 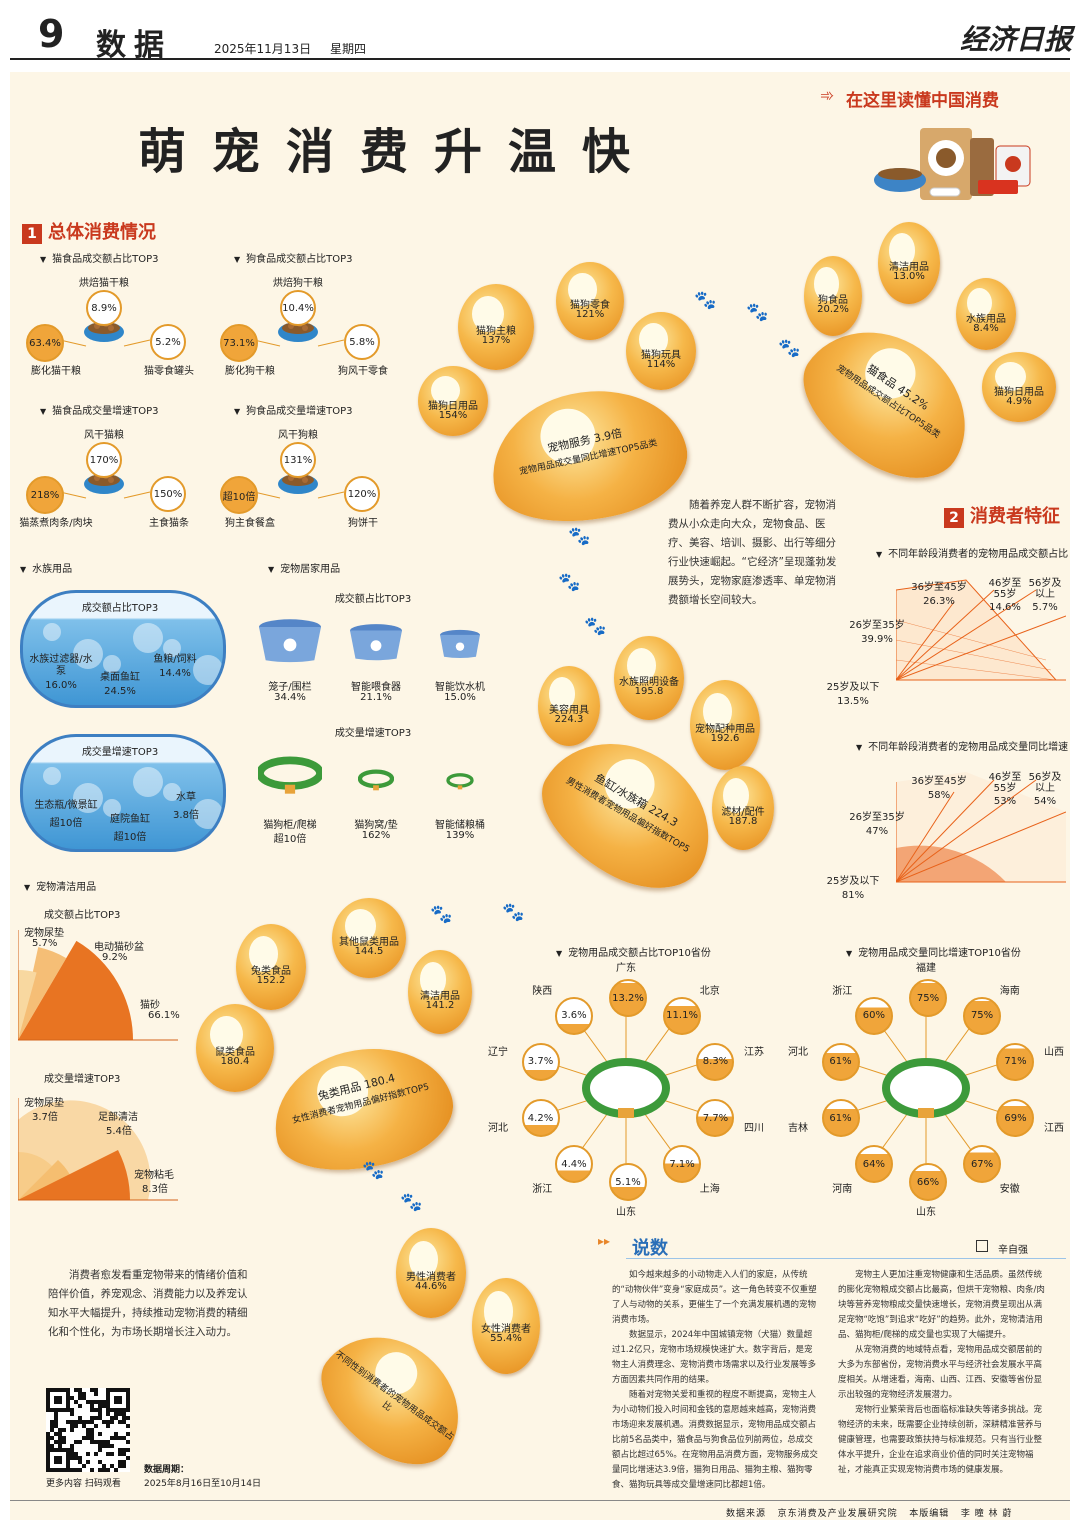 I want to click on commentary-rule, so click(x=846, y=1258).